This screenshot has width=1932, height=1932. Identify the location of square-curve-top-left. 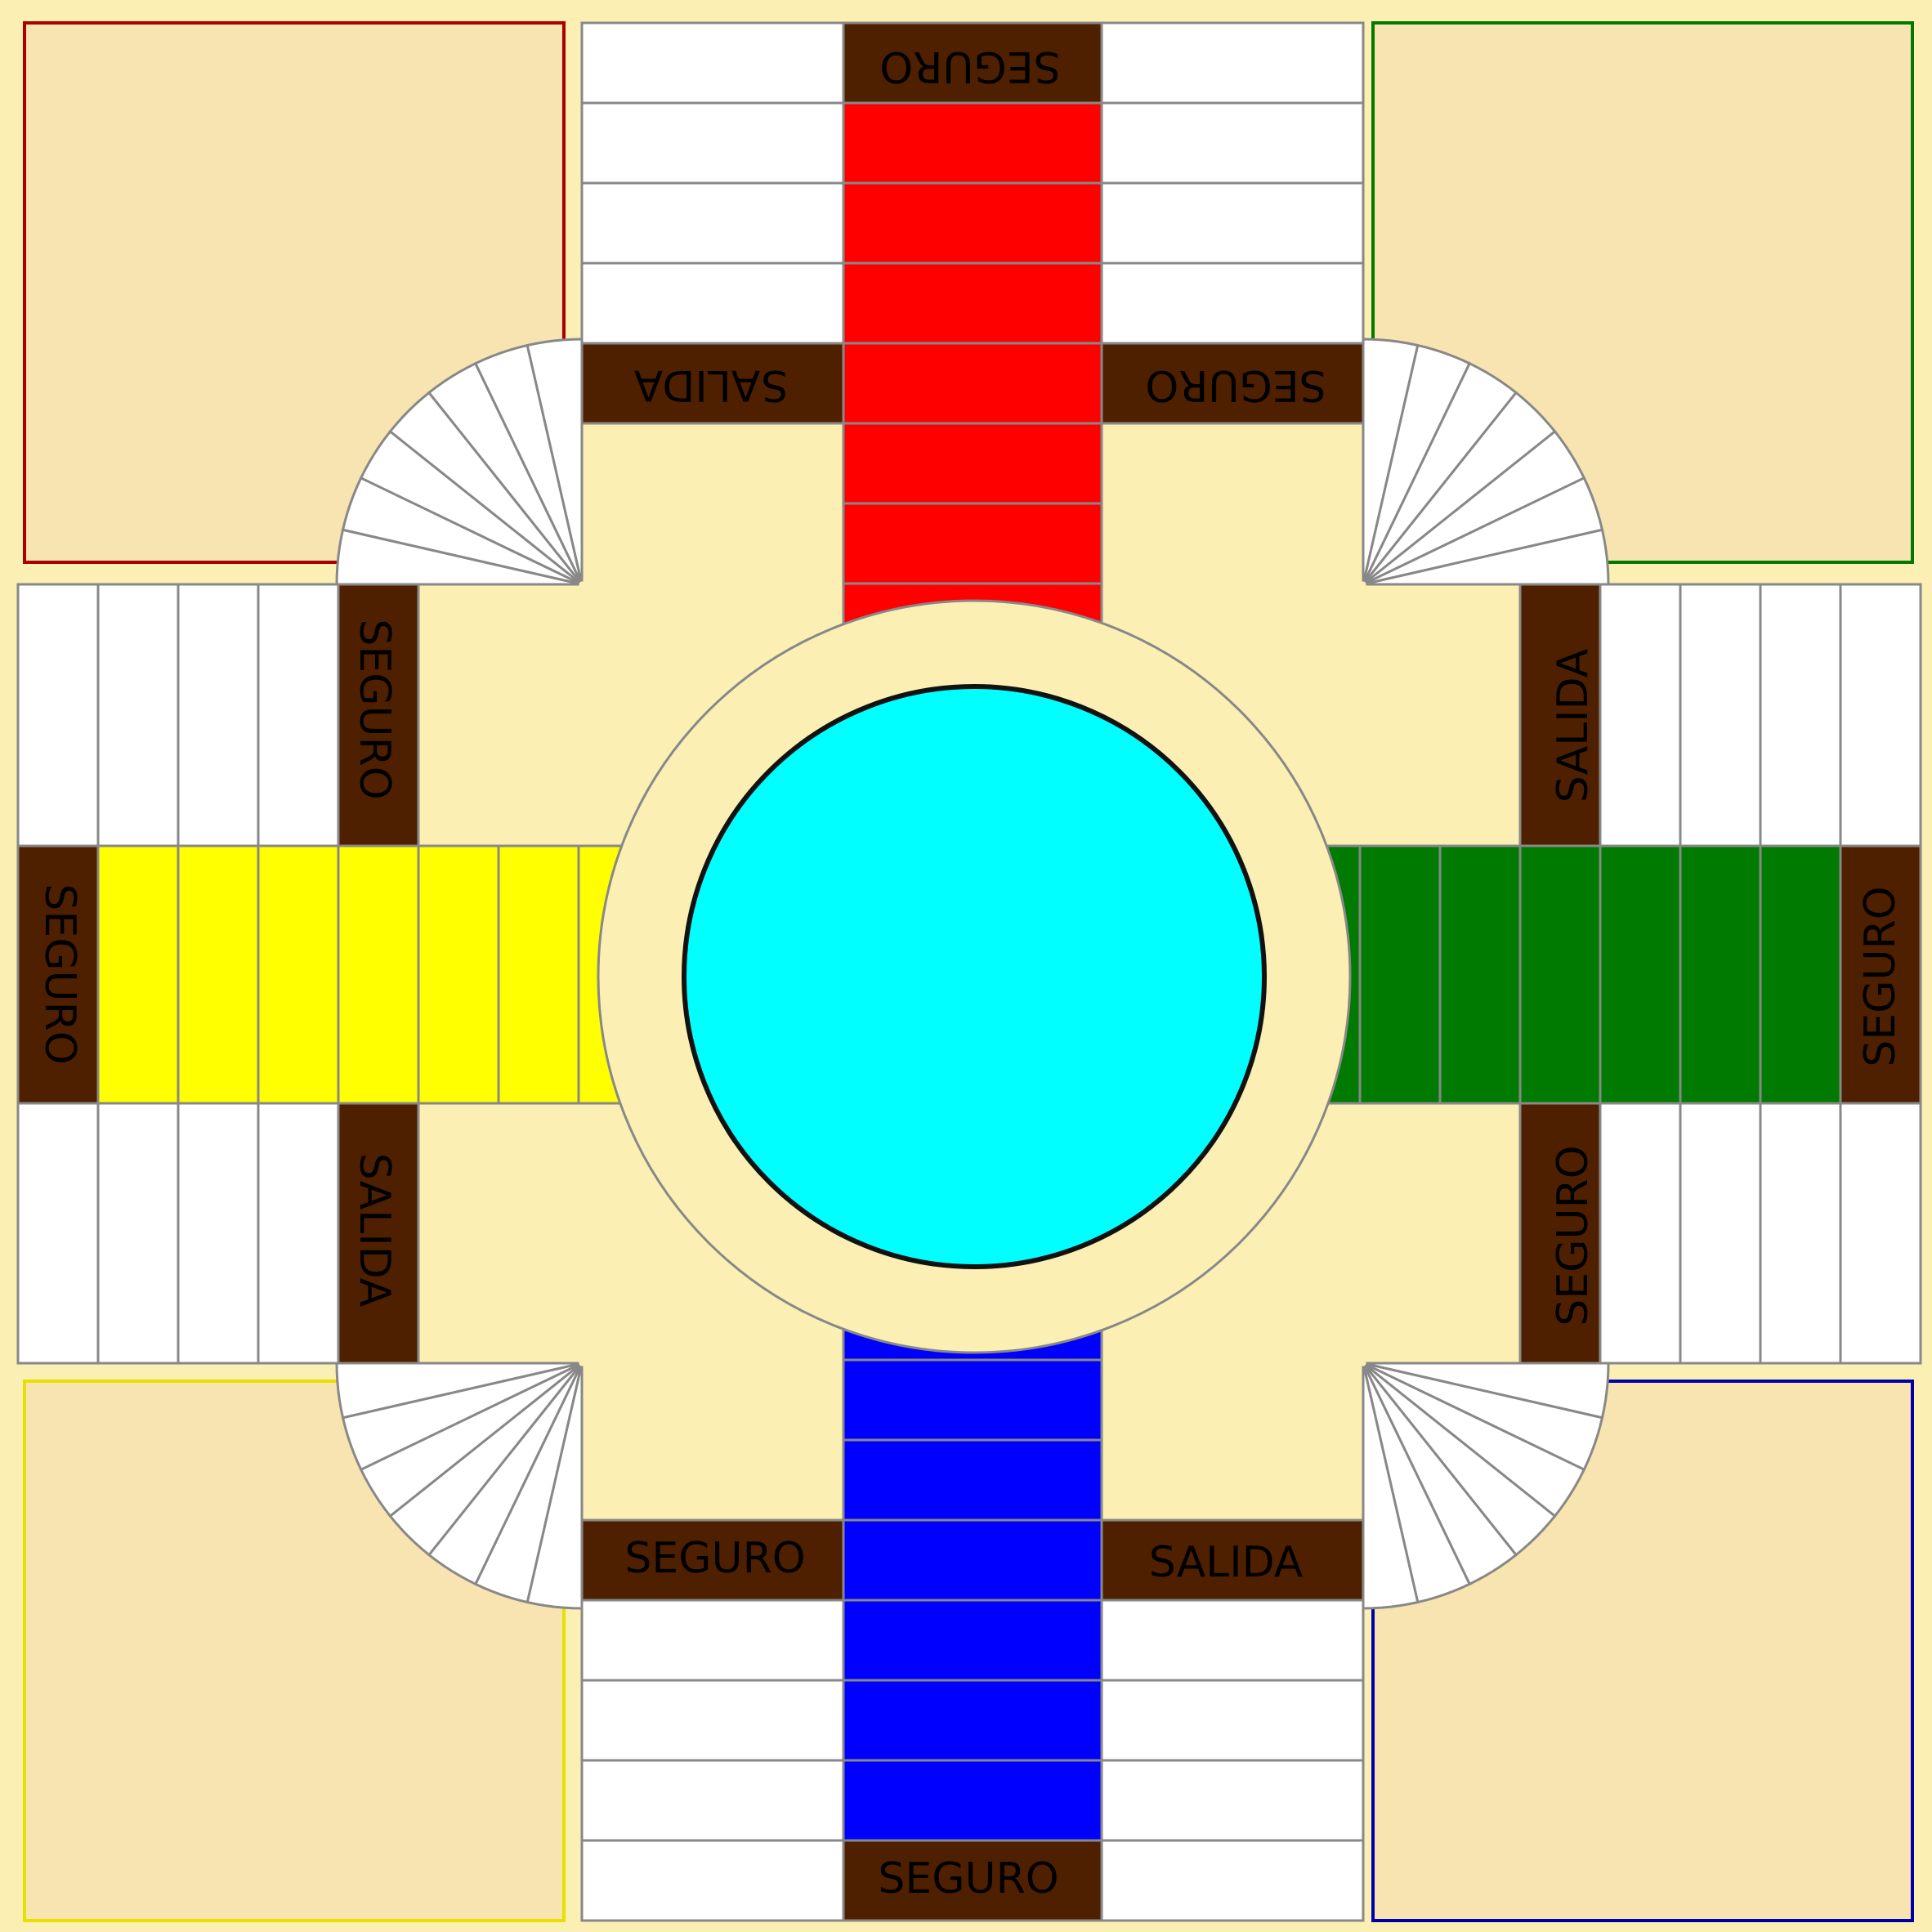
(554, 460).